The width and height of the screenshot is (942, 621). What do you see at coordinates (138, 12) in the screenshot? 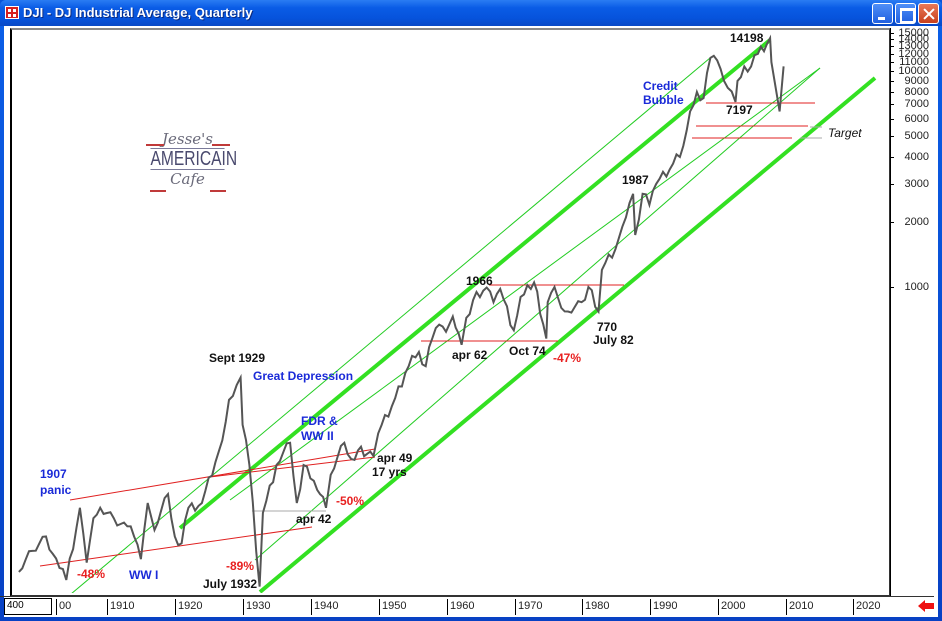
I see `window-title: DJI - DJ Industrial Average, Quarterly` at bounding box center [138, 12].